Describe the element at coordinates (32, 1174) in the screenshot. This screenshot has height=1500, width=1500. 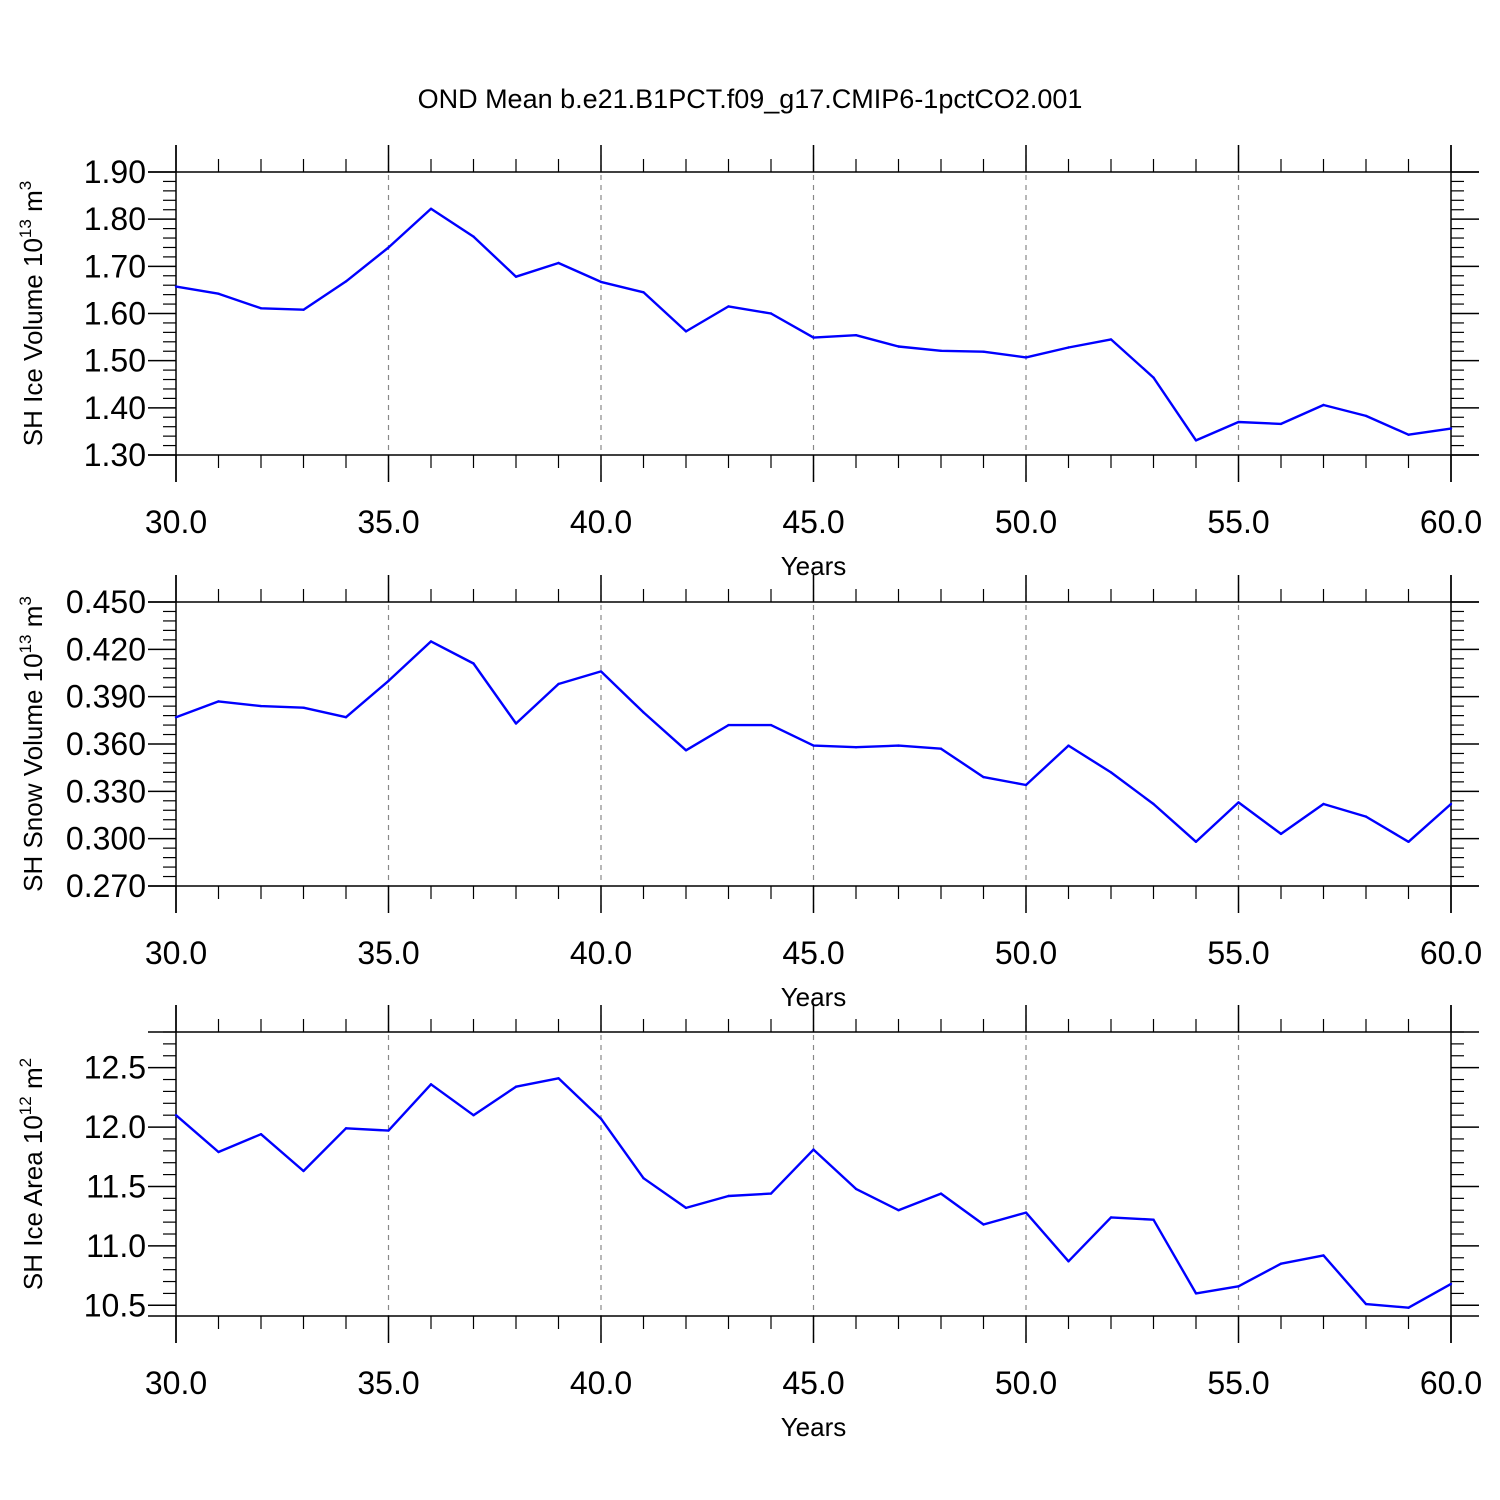
I see `y-axis-label: SH Ice Area 1012 m2` at that location.